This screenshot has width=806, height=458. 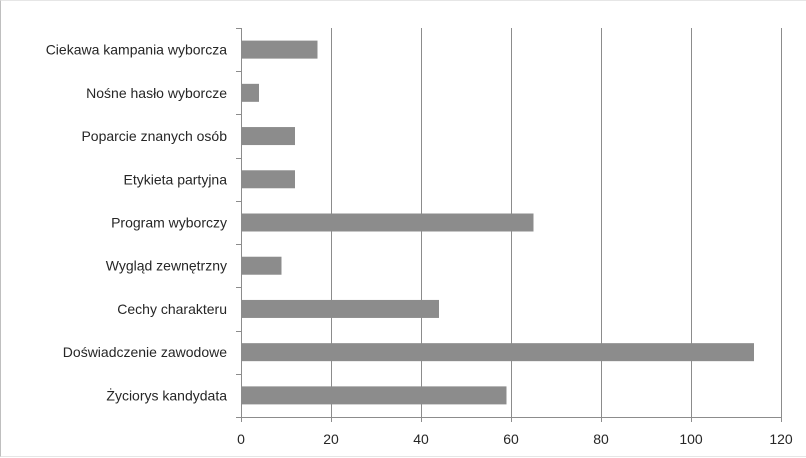 What do you see at coordinates (156, 93) in the screenshot?
I see `category-label: Nośne hasło wyborcze` at bounding box center [156, 93].